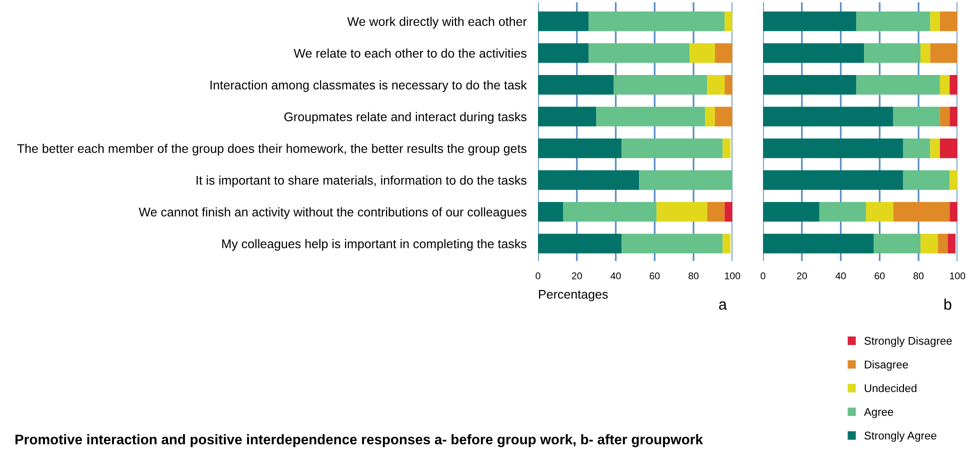 The image size is (972, 454). I want to click on text: Promotive interaction and positive interdependence responses a- before group work, b- after groupwork, so click(359, 441).